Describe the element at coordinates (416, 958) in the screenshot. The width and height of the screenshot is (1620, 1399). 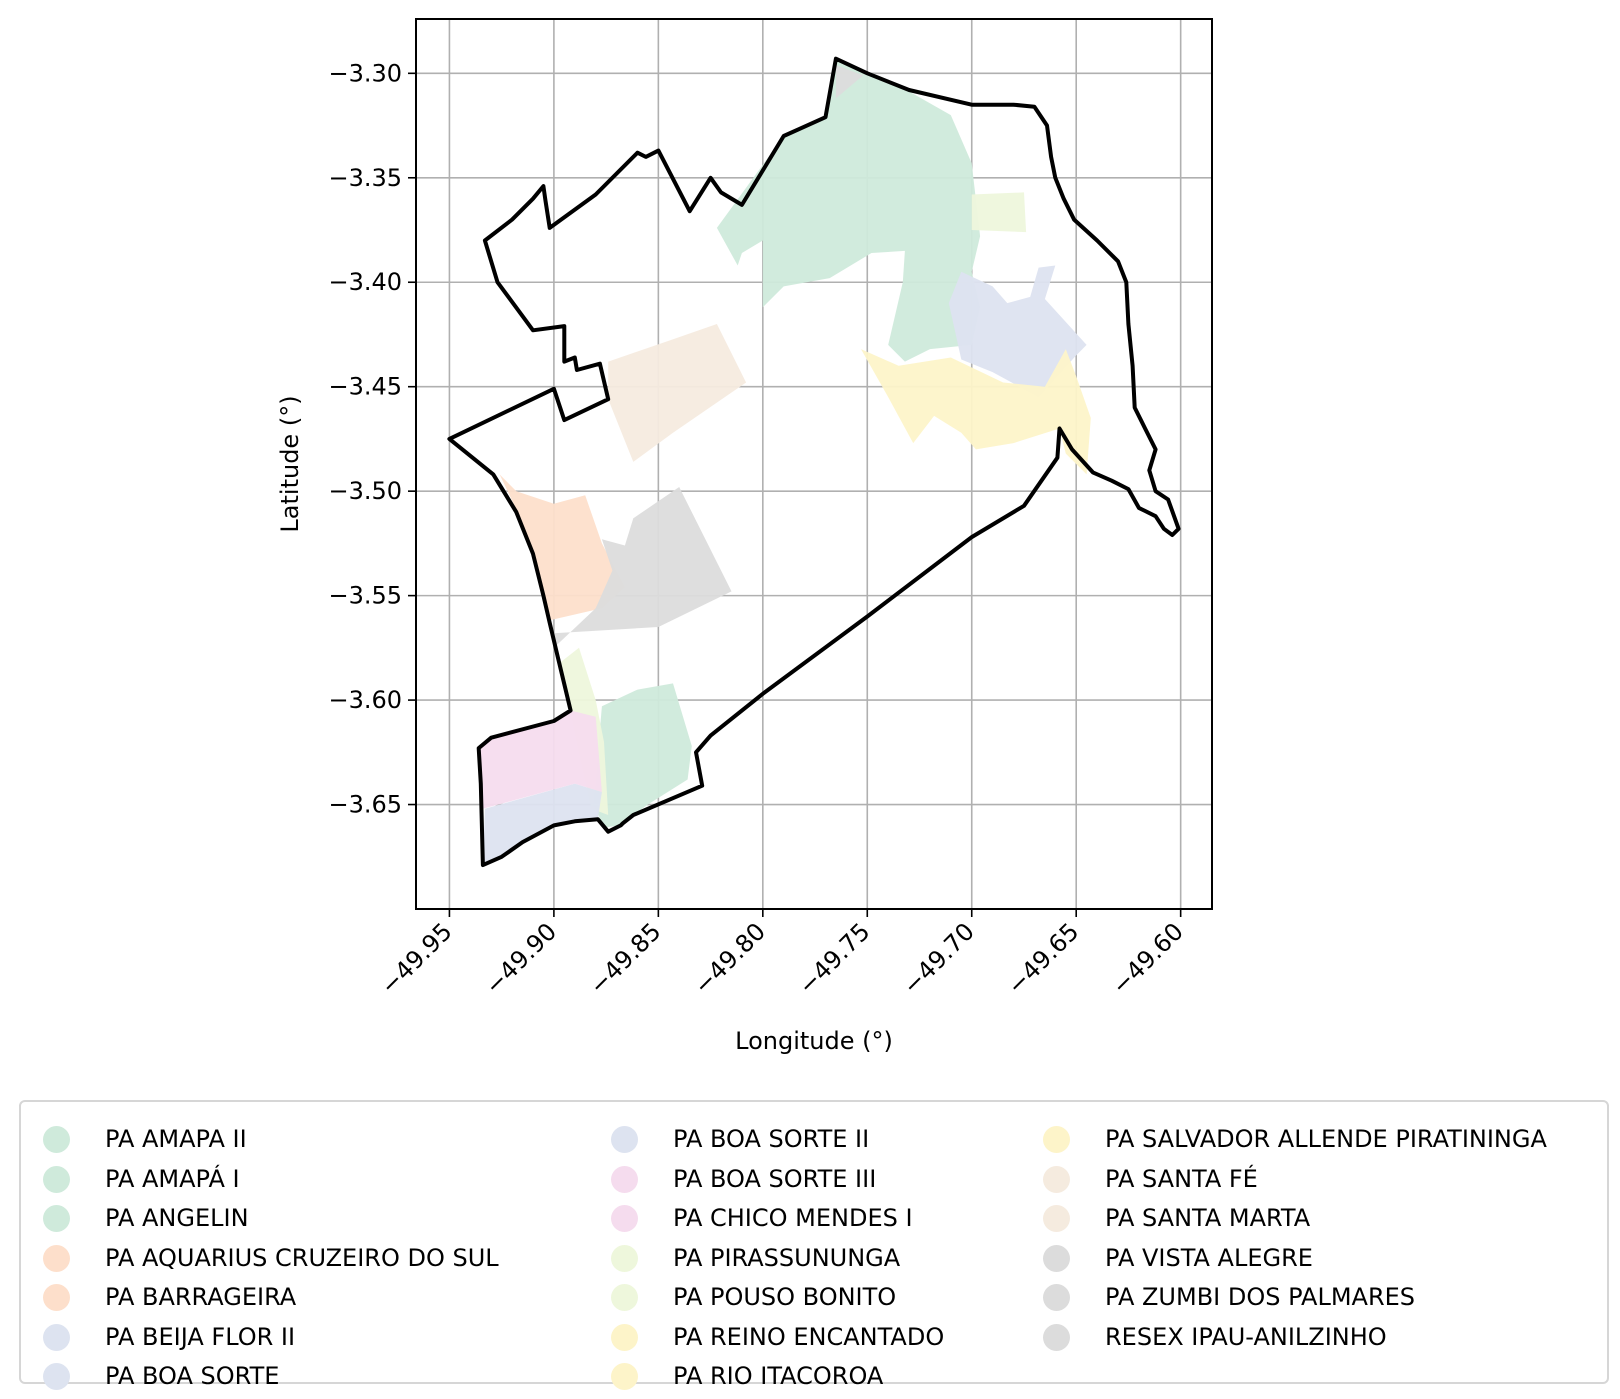
I see `x-tick-label-0: −49.95` at that location.